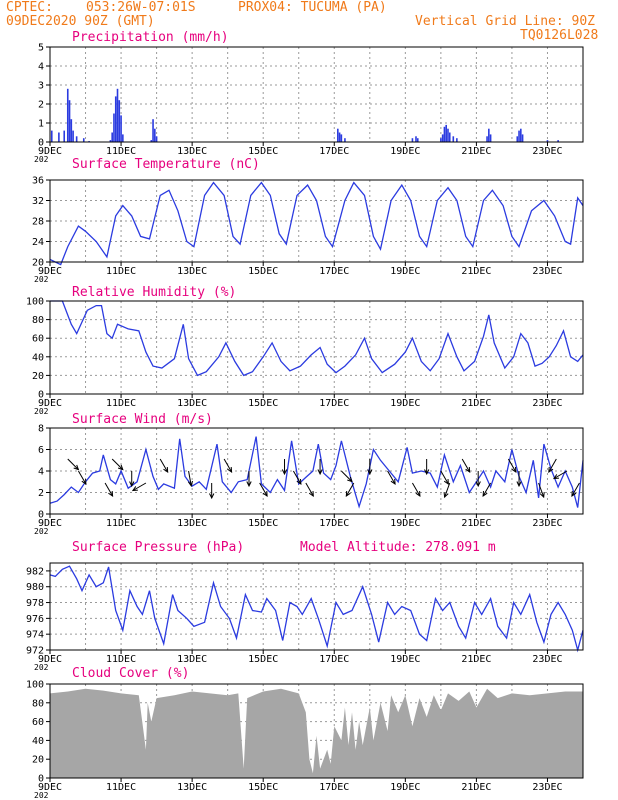 Image resolution: width=618 pixels, height=800 pixels. Describe the element at coordinates (41, 105) in the screenshot. I see `y-tick-label: 2` at that location.